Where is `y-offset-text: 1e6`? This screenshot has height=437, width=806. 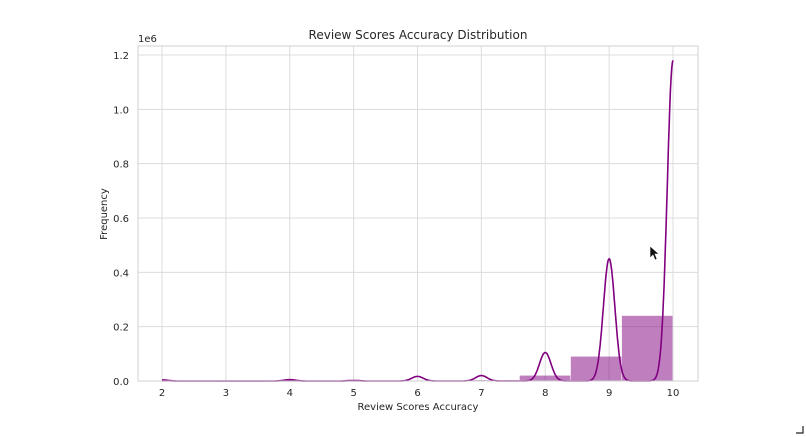 y-offset-text: 1e6 is located at coordinates (147, 39).